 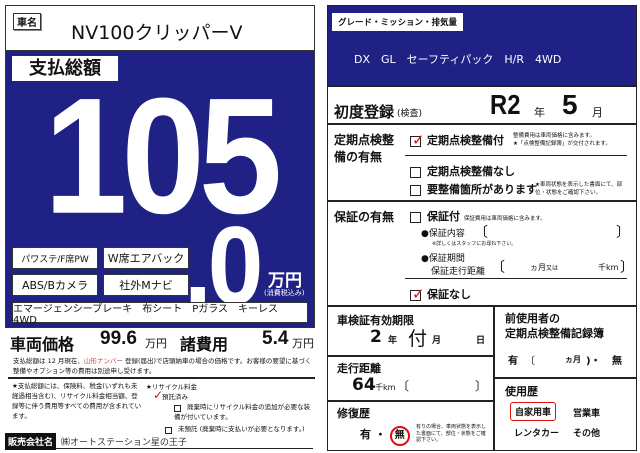 I want to click on dealer-name: ㈱オートステーション星の王子, so click(x=124, y=443).